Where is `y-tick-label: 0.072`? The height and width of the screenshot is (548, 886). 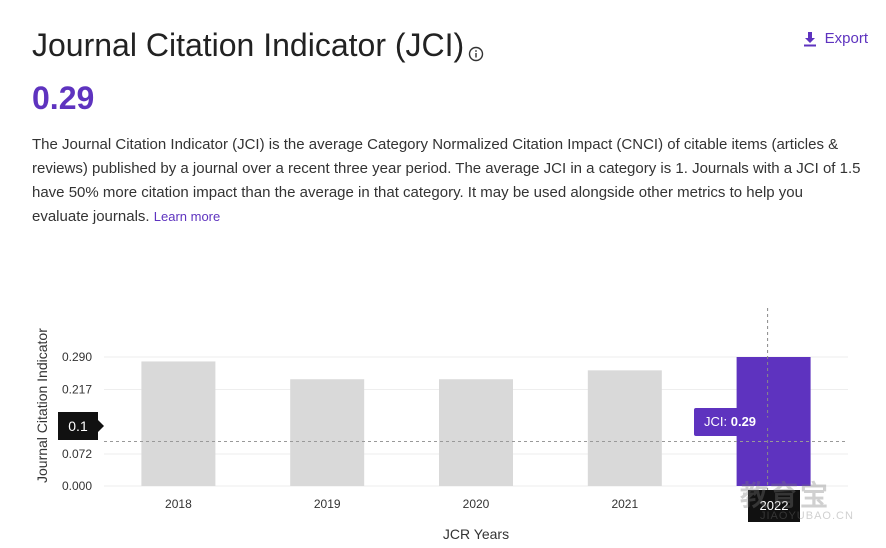 y-tick-label: 0.072 is located at coordinates (77, 454).